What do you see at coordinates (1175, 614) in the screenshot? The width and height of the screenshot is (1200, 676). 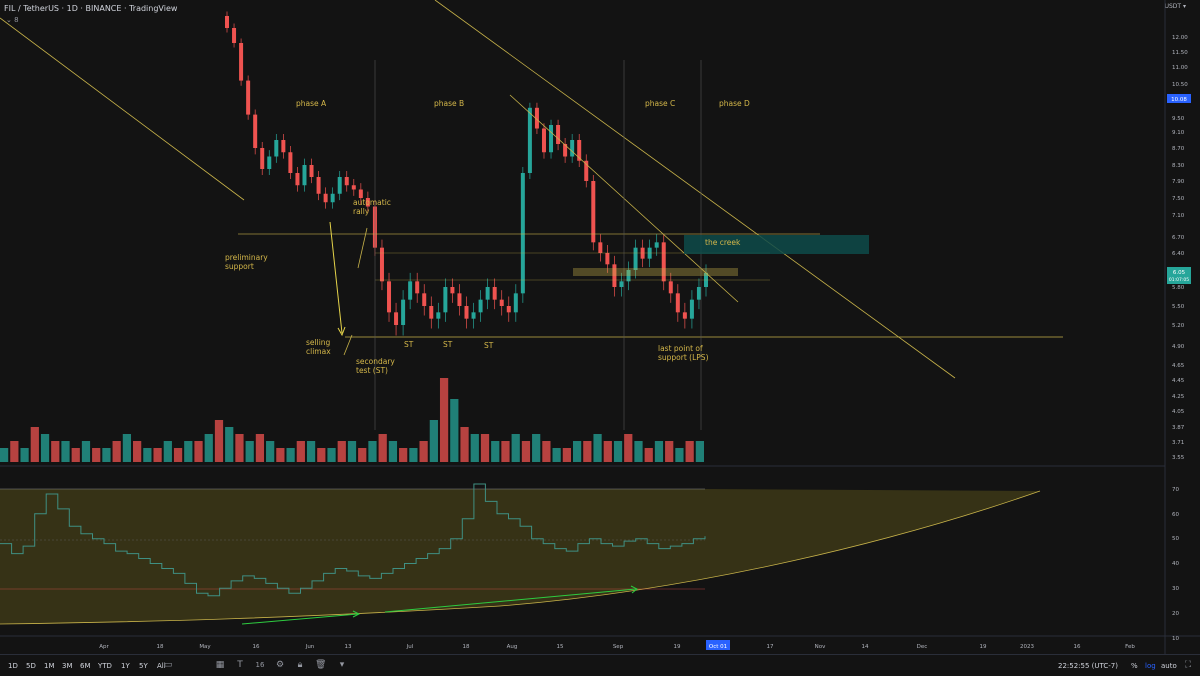 I see `oscillator-tick-label: 20` at bounding box center [1175, 614].